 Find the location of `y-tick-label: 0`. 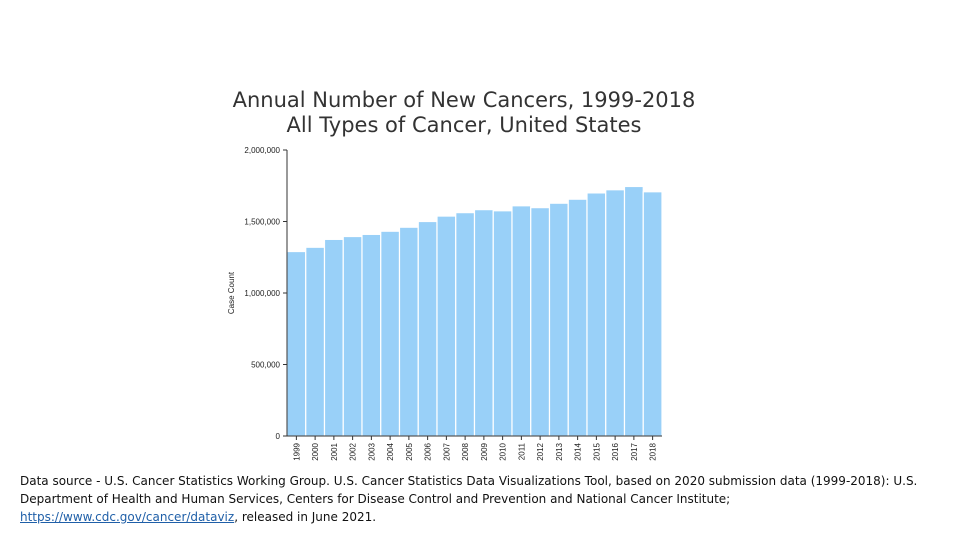

y-tick-label: 0 is located at coordinates (278, 436).